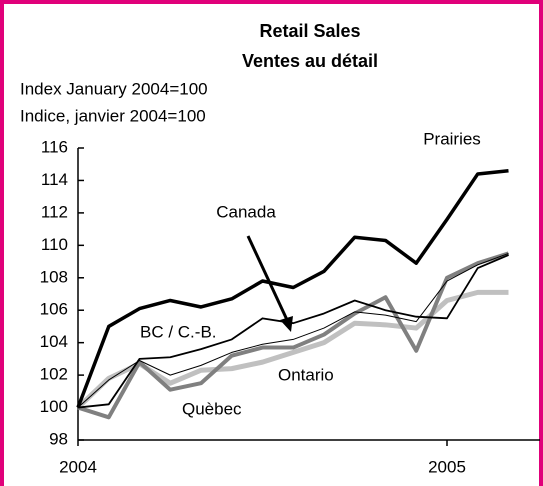  What do you see at coordinates (309, 31) in the screenshot?
I see `chart-title: Retail Sales` at bounding box center [309, 31].